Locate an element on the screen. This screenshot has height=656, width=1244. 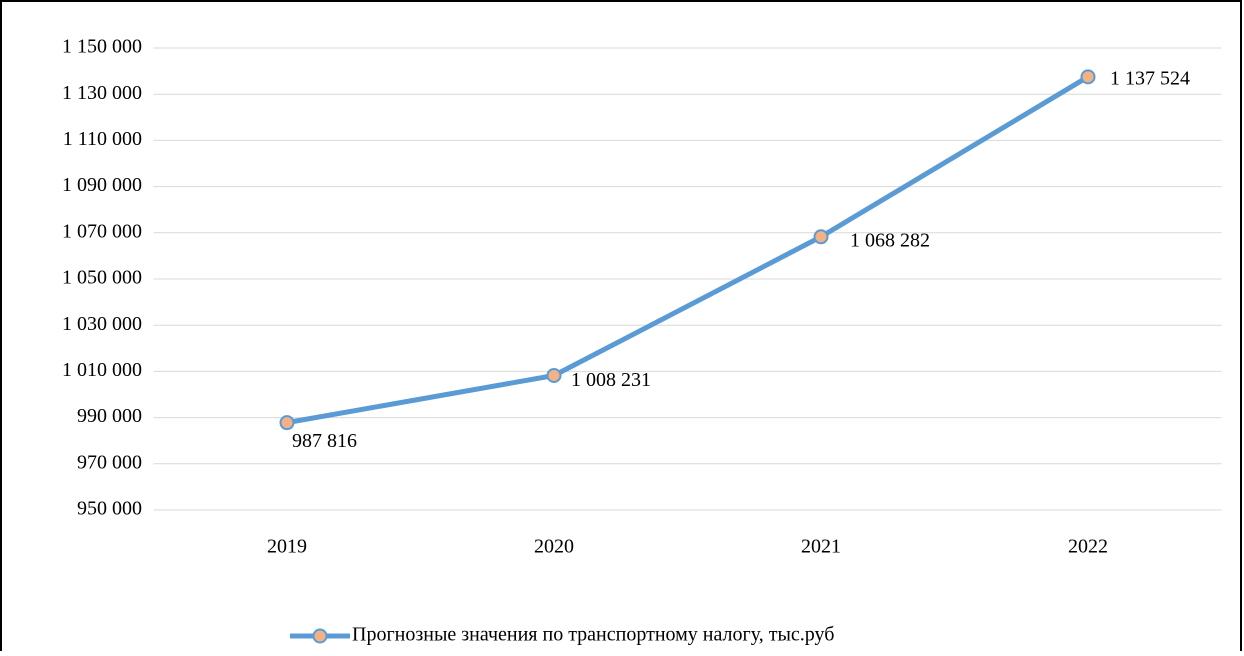
data-label: 1 068 282 is located at coordinates (890, 240).